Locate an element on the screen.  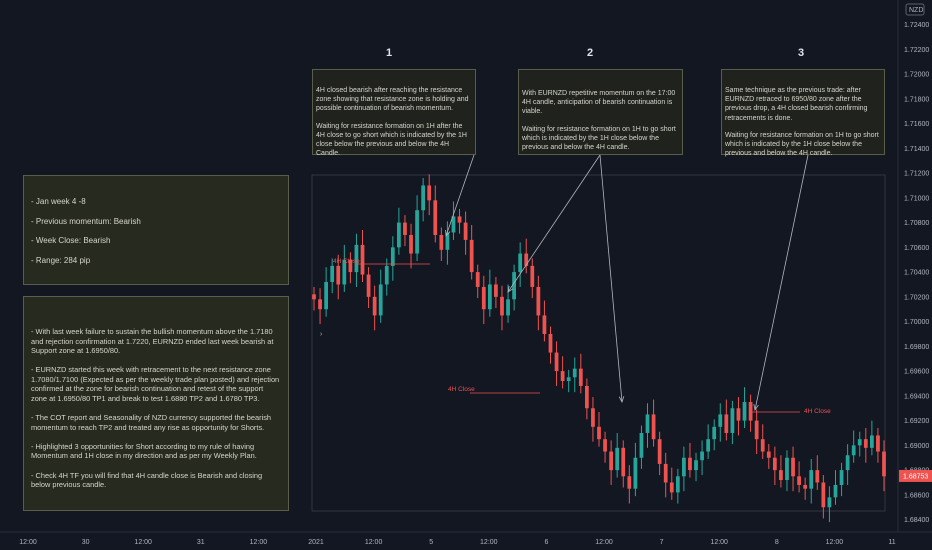
x-tick-label: 8 is located at coordinates (777, 542).